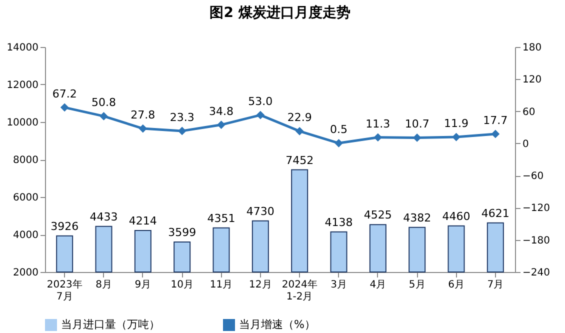 Image resolution: width=565 pixels, height=333 pixels. Describe the element at coordinates (495, 120) in the screenshot. I see `data-label: 17.7` at that location.